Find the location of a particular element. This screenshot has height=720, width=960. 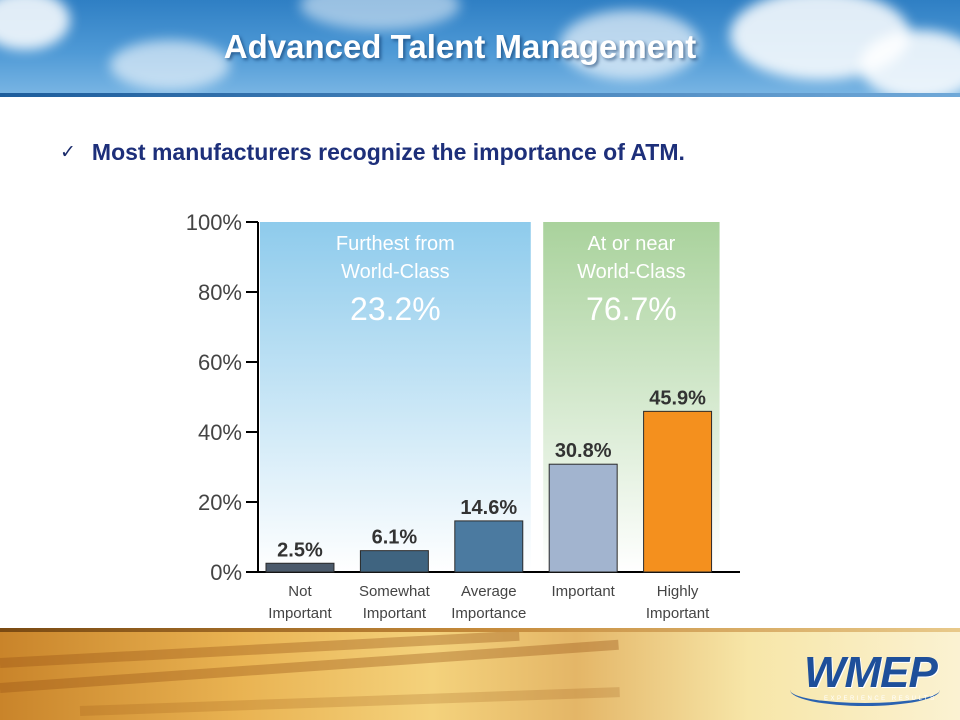

bar-value-label: 2.5% is located at coordinates (300, 550).